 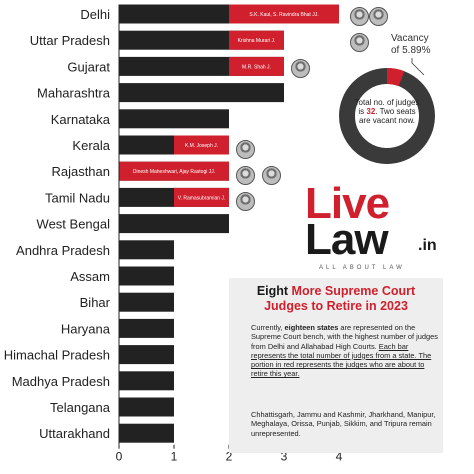 I want to click on retiring-judges-label: Dinesh Maheshwari, Ajay Rastogi JJ., so click(x=174, y=172).